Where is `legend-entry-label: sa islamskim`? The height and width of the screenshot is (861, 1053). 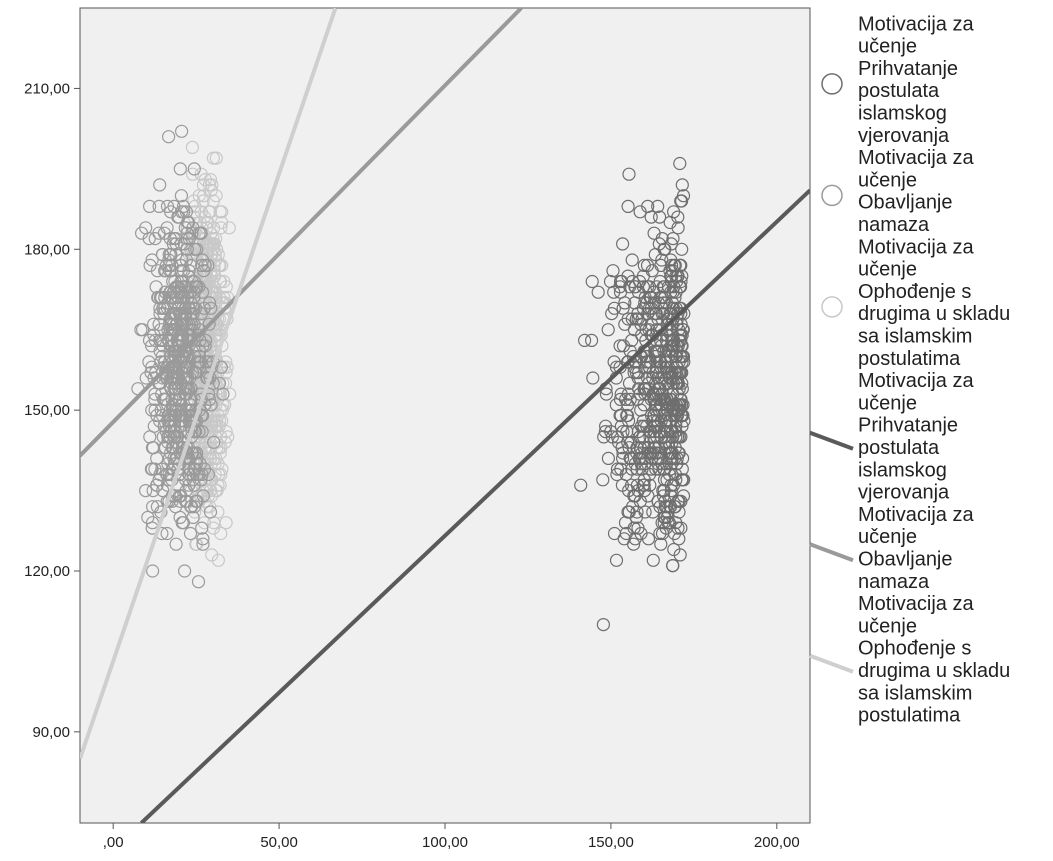
legend-entry-label: sa islamskim is located at coordinates (915, 693).